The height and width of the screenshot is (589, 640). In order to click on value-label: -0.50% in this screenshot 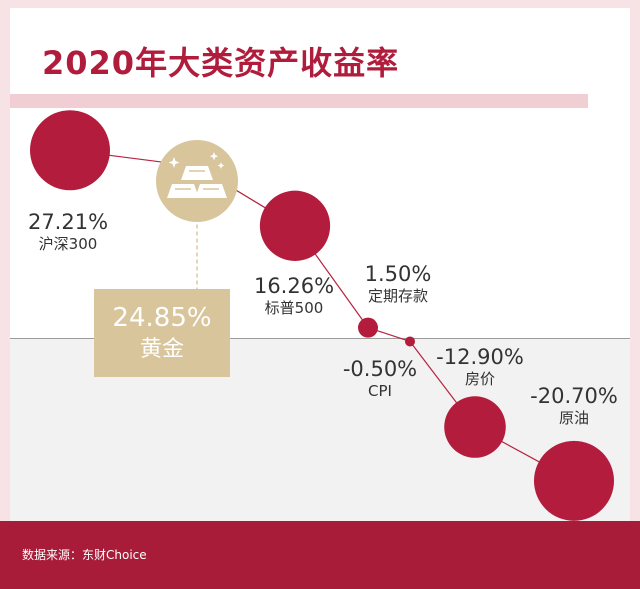, I will do `click(380, 369)`.